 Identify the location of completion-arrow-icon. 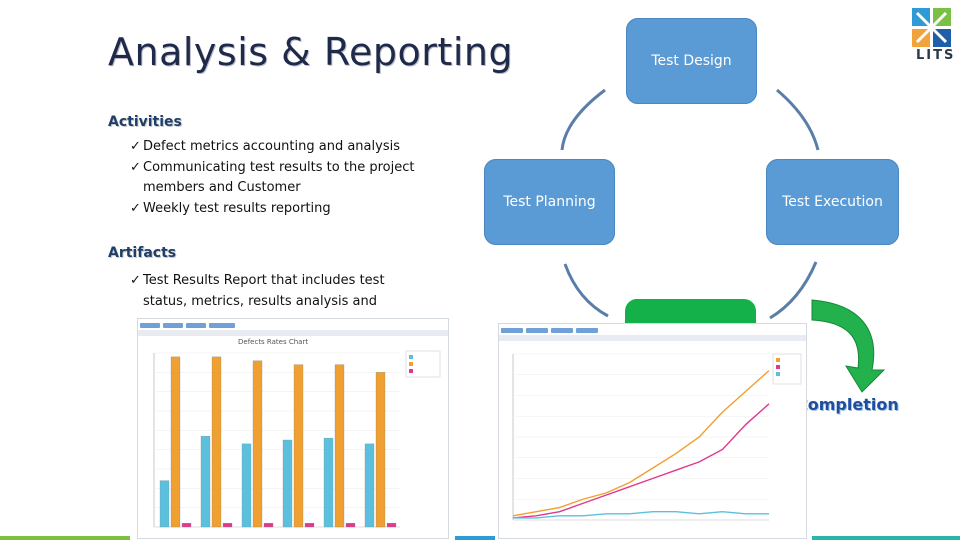
(848, 346).